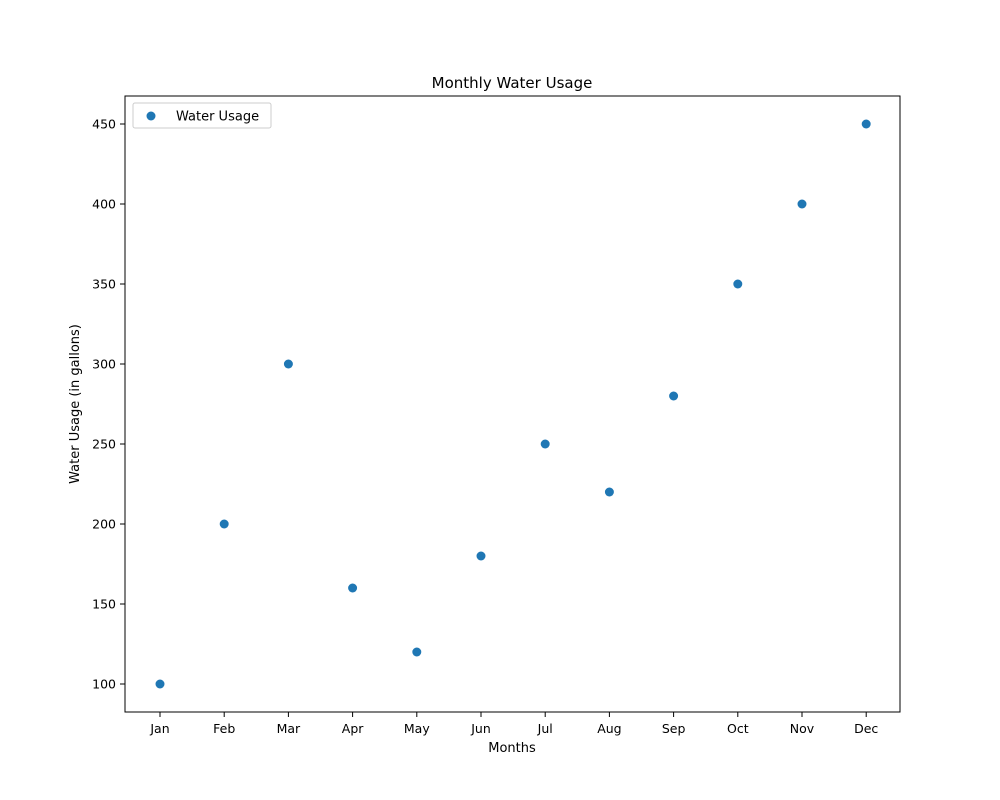 This screenshot has height=800, width=1000. I want to click on y-tick-label: 350, so click(104, 284).